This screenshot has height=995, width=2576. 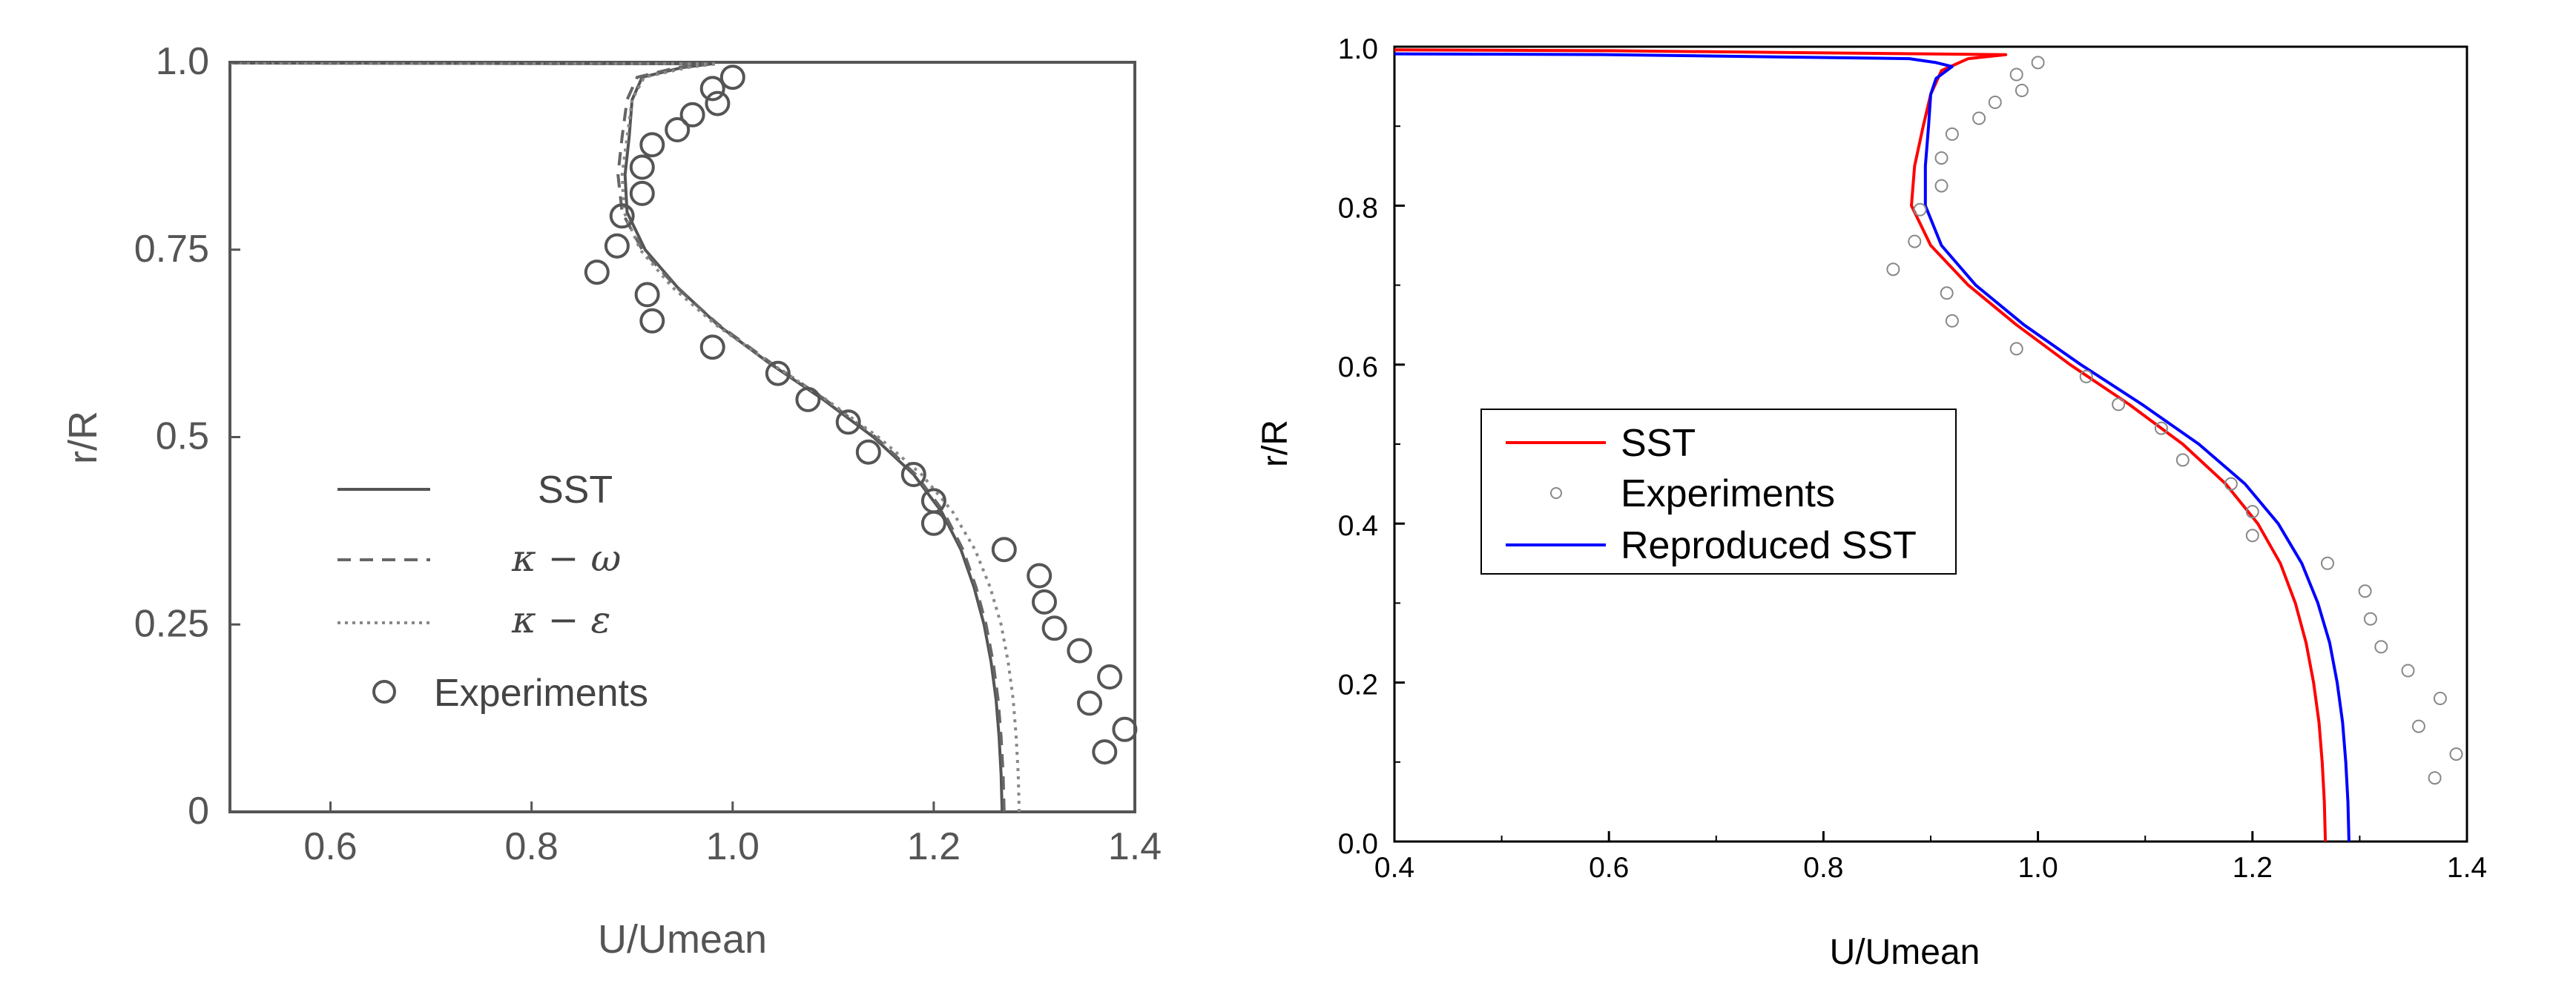 What do you see at coordinates (384, 692) in the screenshot?
I see `left-legend-experiments-marker` at bounding box center [384, 692].